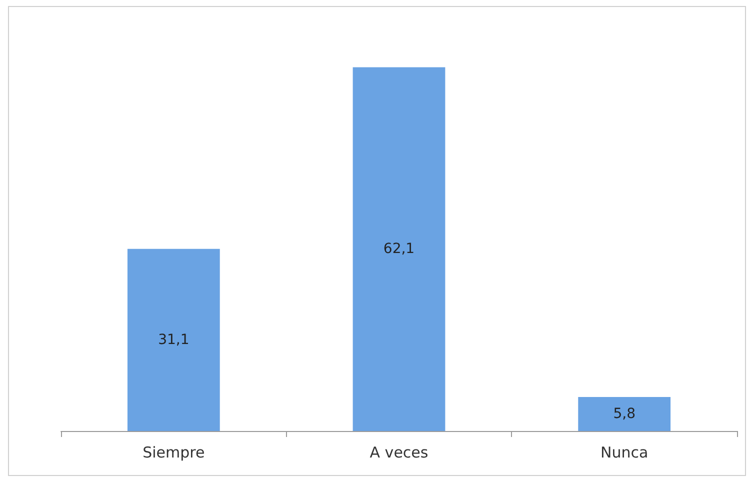 Image resolution: width=753 pixels, height=482 pixels. Describe the element at coordinates (624, 414) in the screenshot. I see `data-label: 5,8` at that location.